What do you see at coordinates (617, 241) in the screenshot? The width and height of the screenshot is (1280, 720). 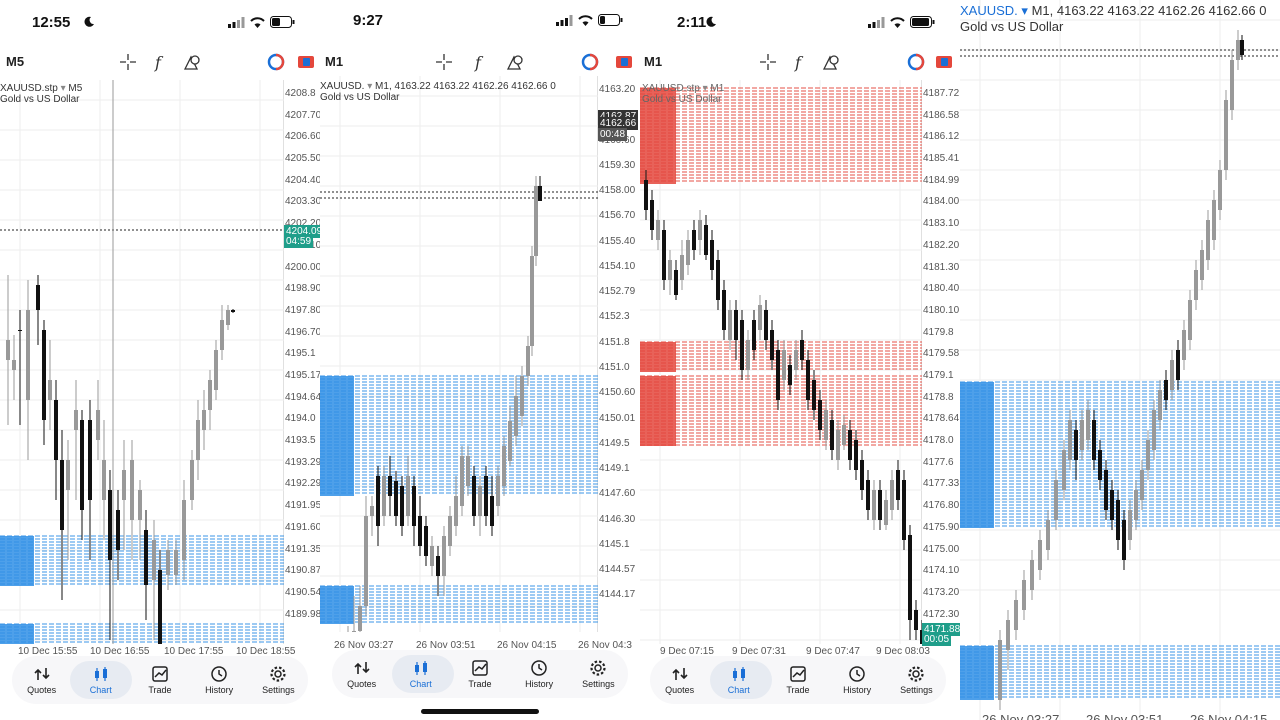 I see `price-axis-label: 4155.40` at bounding box center [617, 241].